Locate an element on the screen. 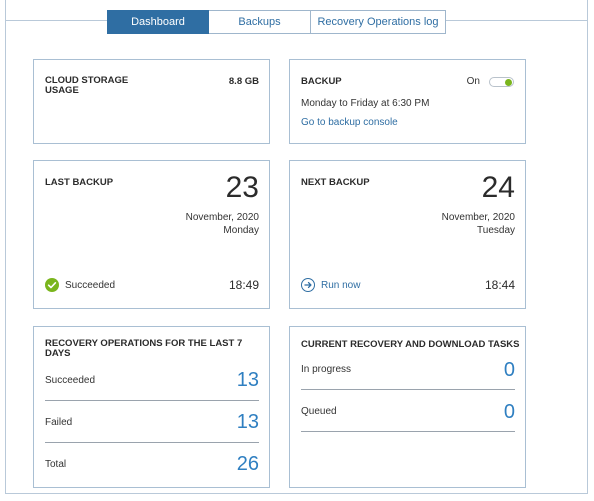 The image size is (594, 501). go-to-backup-console-link: Go to backup console is located at coordinates (349, 122).